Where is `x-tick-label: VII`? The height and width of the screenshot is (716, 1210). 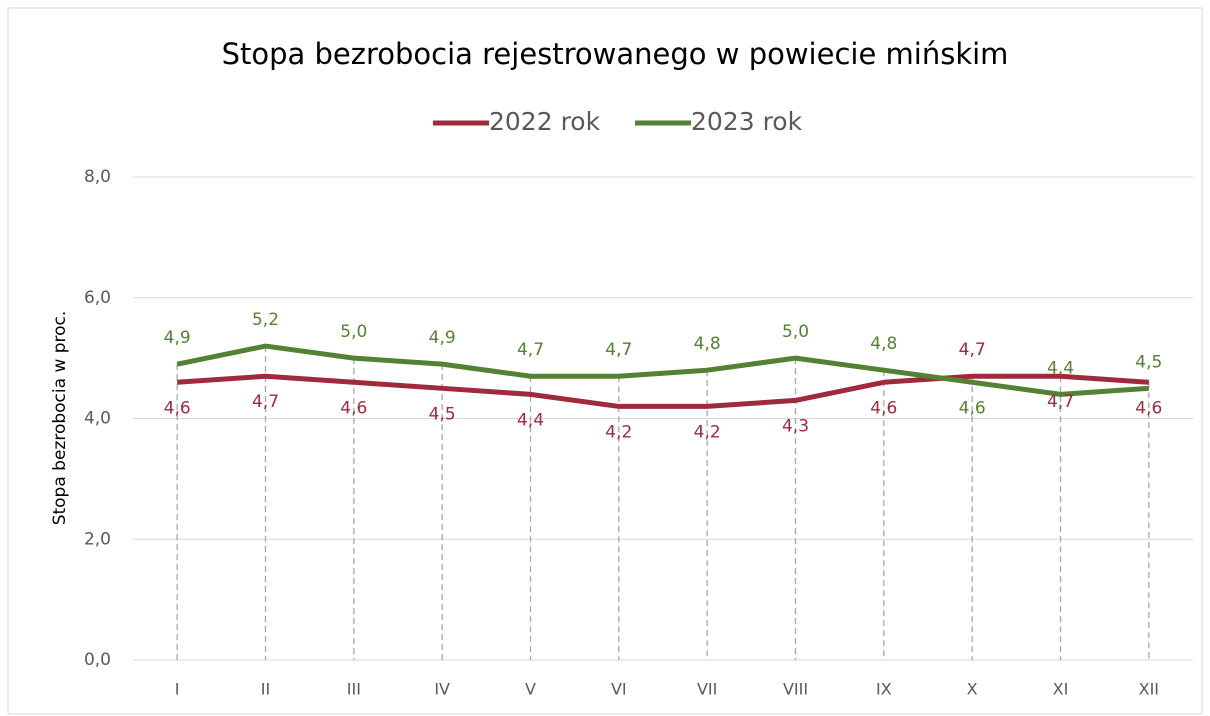 x-tick-label: VII is located at coordinates (707, 689).